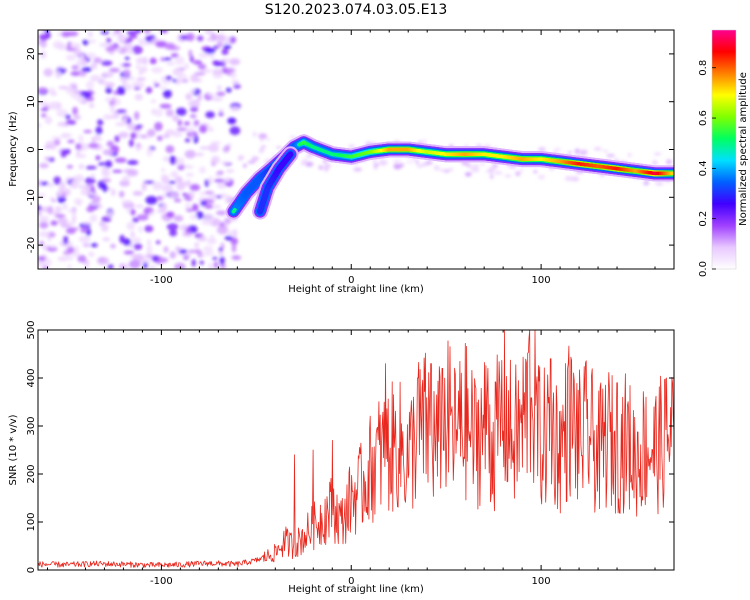 The height and width of the screenshot is (600, 750). What do you see at coordinates (31, 197) in the screenshot?
I see `spectrogram-y-tick-label: -10` at bounding box center [31, 197].